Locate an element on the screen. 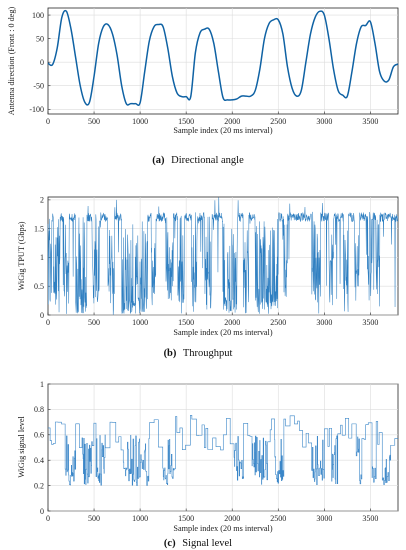  caption: (c) Signal level is located at coordinates (198, 543).